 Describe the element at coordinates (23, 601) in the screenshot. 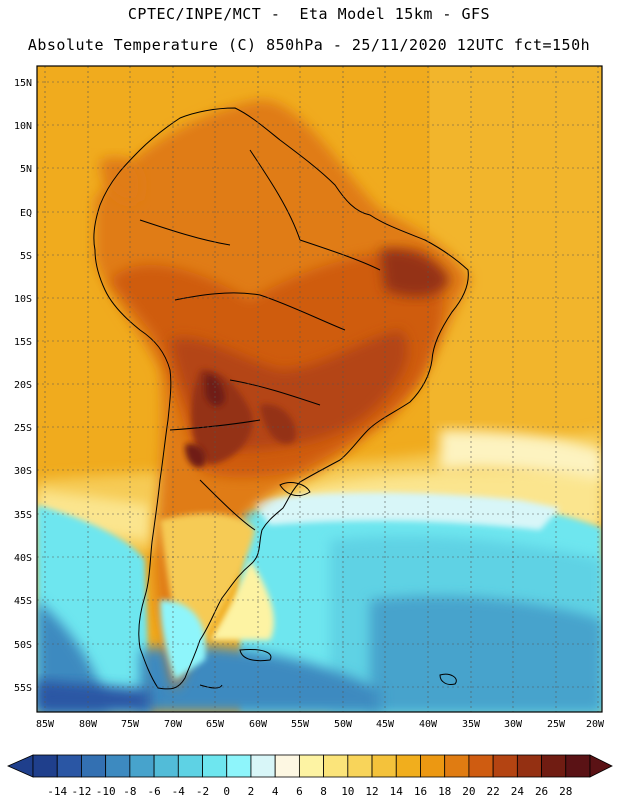

I see `lat-label: 45S` at that location.